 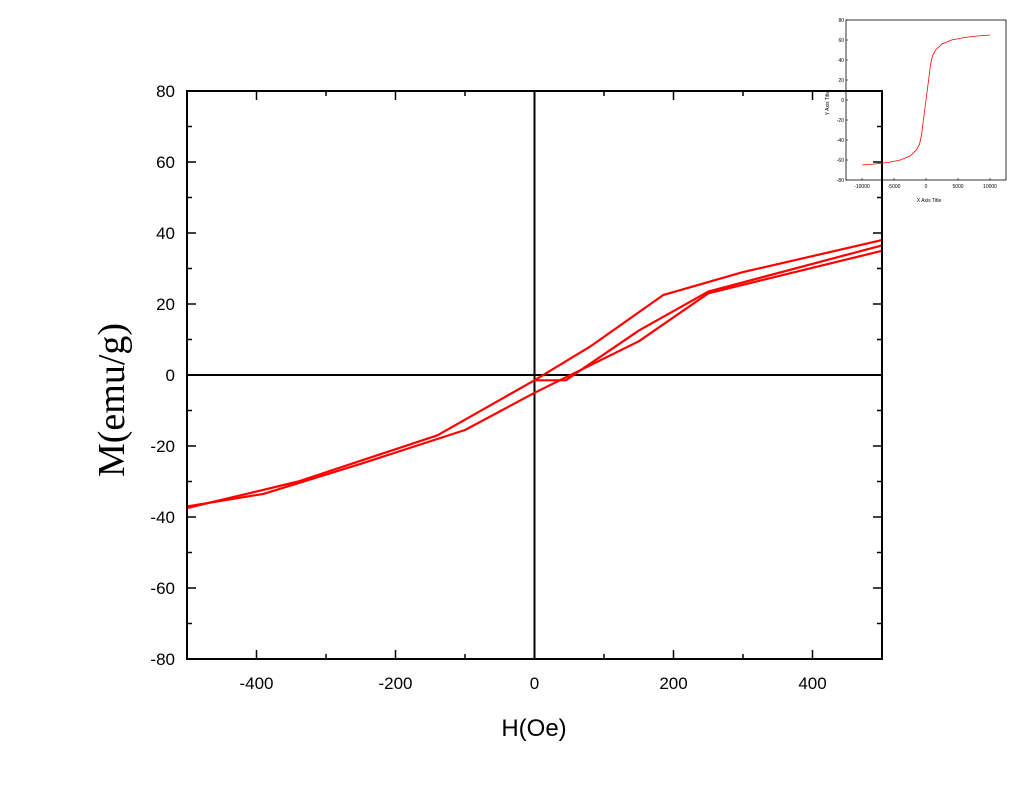 What do you see at coordinates (990, 187) in the screenshot?
I see `inset-x-tick-label: 10000` at bounding box center [990, 187].